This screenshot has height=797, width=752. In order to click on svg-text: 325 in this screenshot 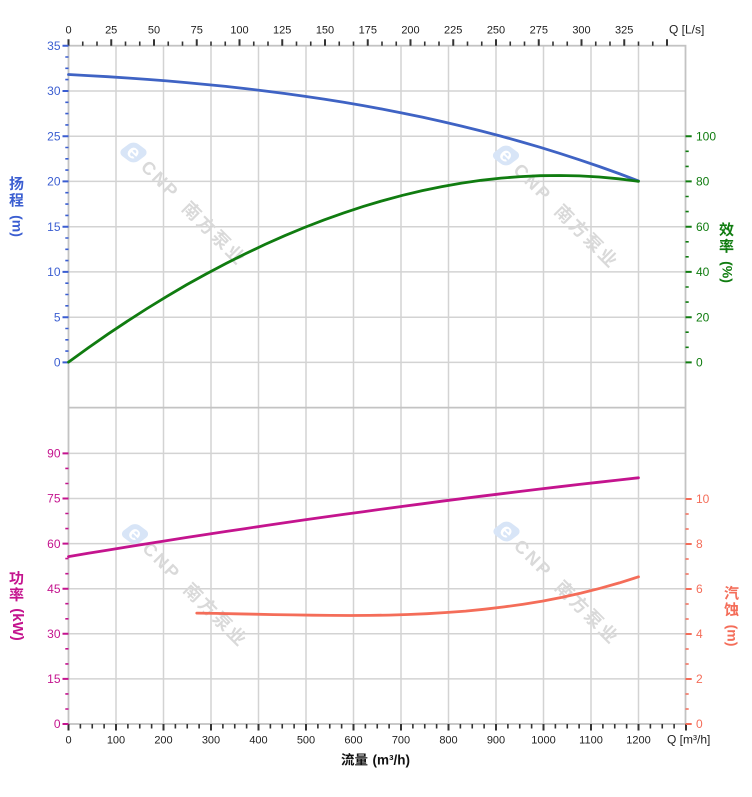, I will do `click(624, 31)`.